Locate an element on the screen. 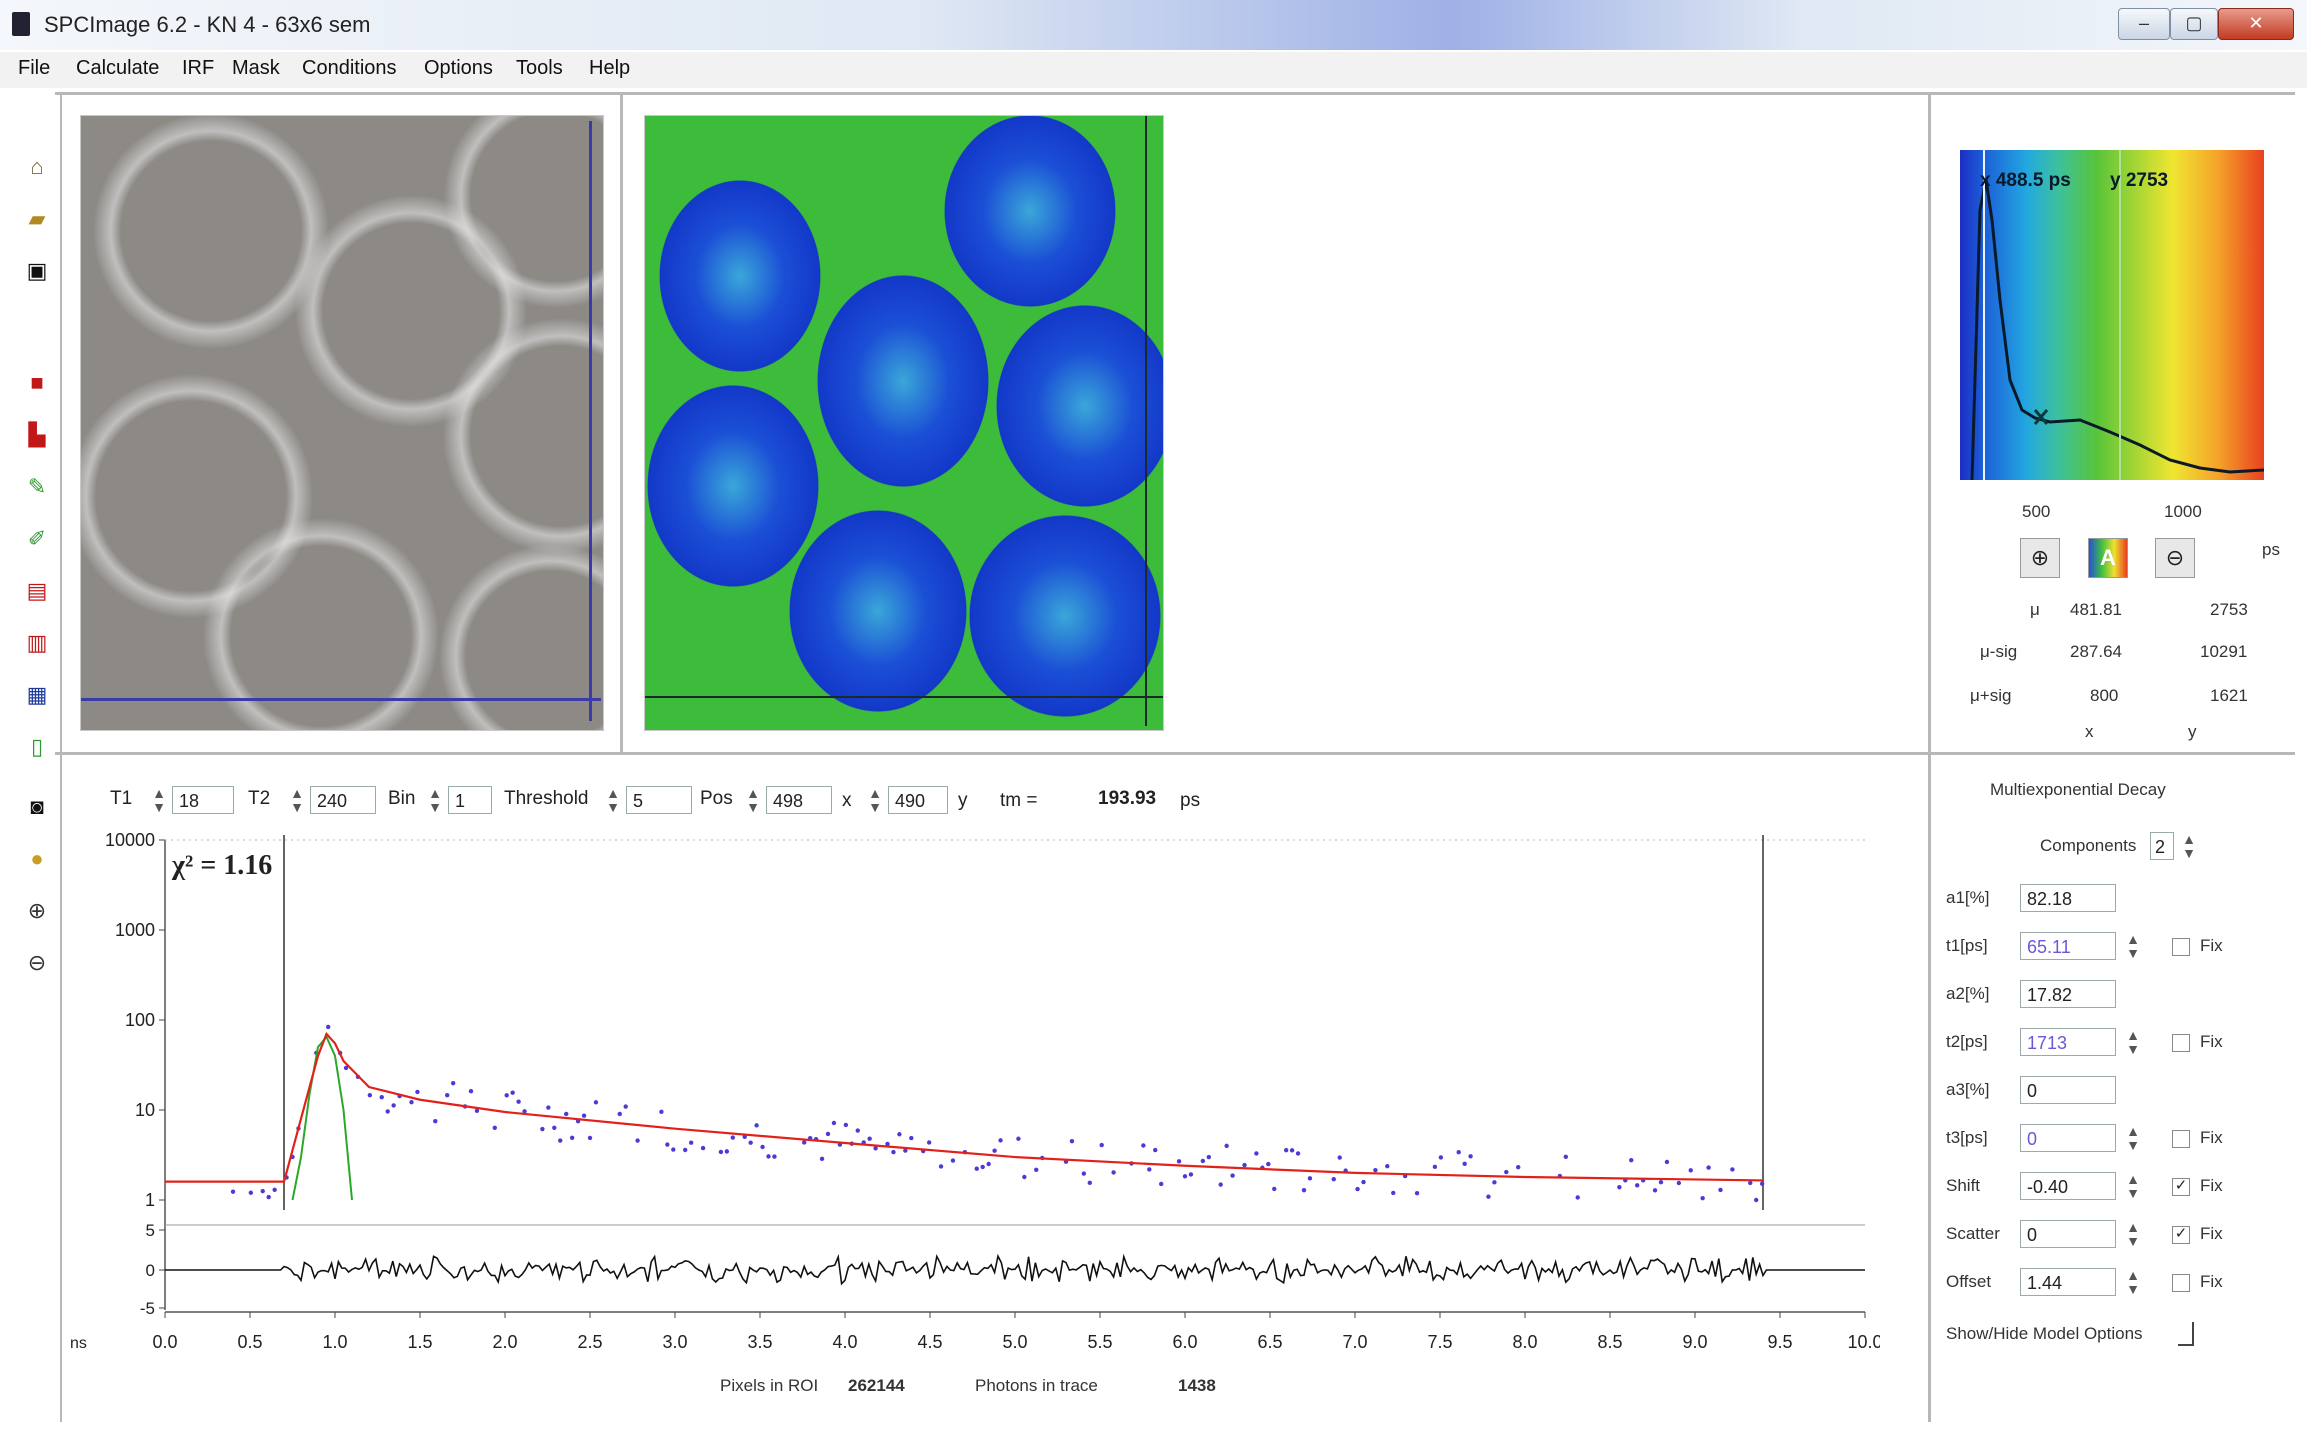 This screenshot has height=1436, width=2307. menu-file: File is located at coordinates (34, 68).